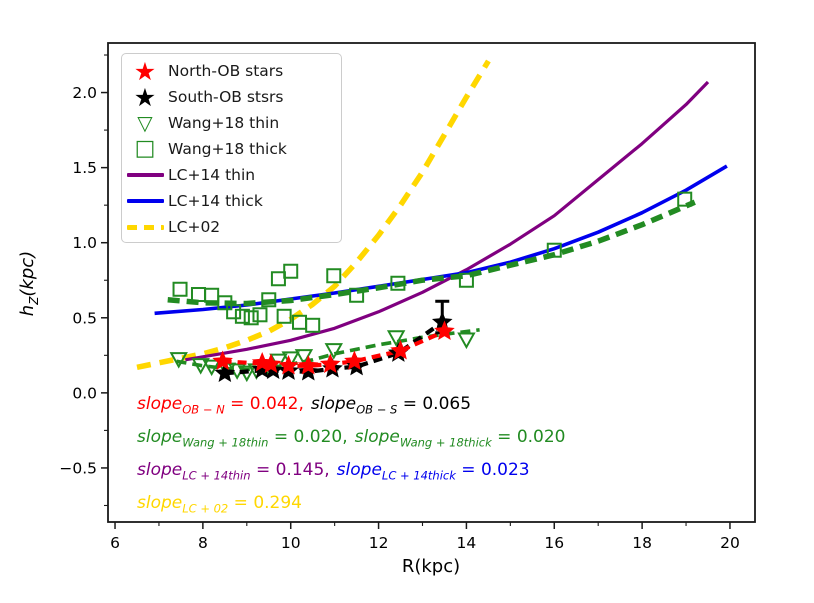 This screenshot has height=603, width=814. What do you see at coordinates (145, 123) in the screenshot?
I see `triangle-down-icon: ▽` at bounding box center [145, 123].